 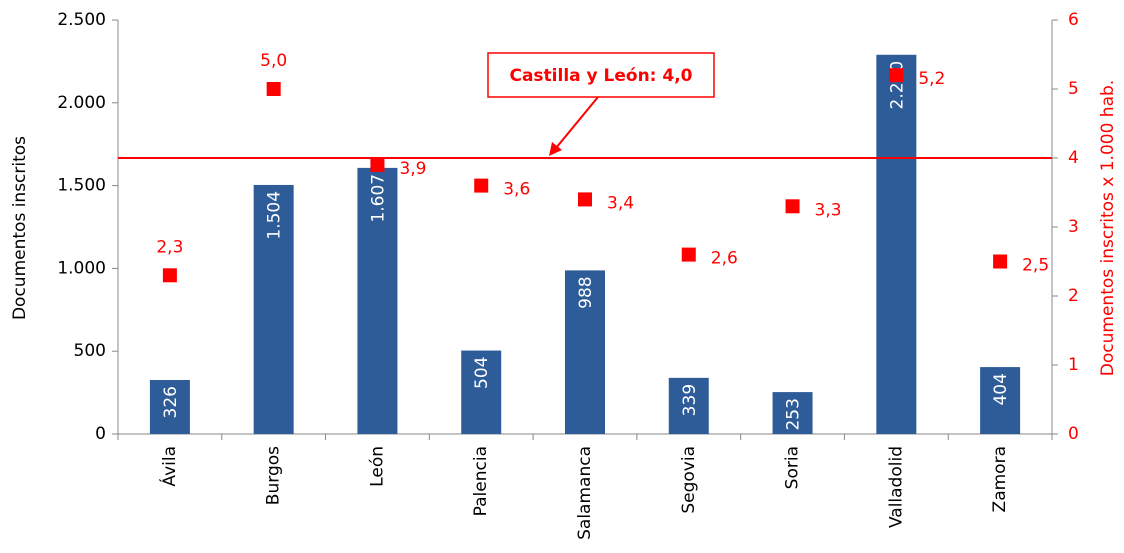 I want to click on y-tick-label: 0, so click(x=100, y=434).